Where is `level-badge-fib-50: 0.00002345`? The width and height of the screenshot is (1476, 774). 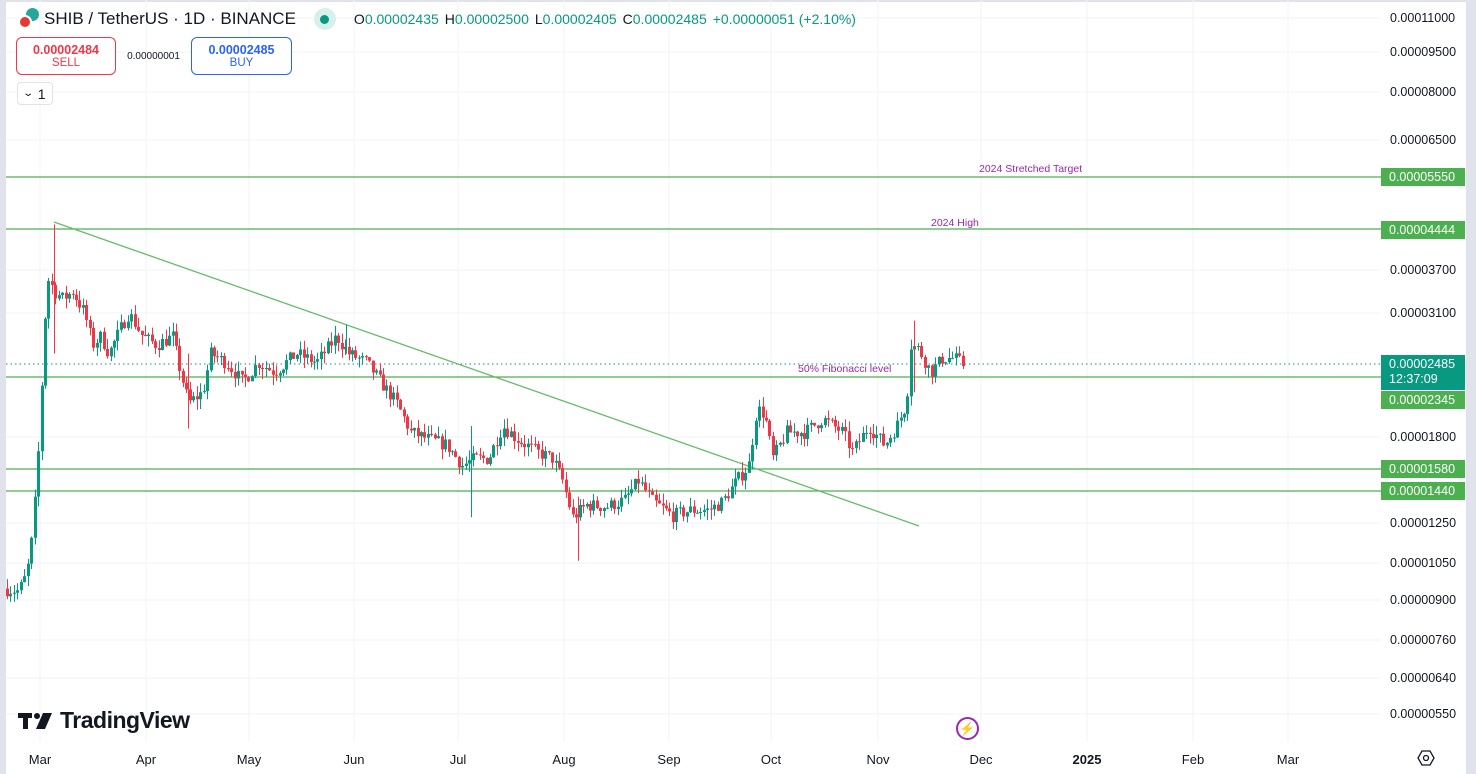 level-badge-fib-50: 0.00002345 is located at coordinates (1423, 400).